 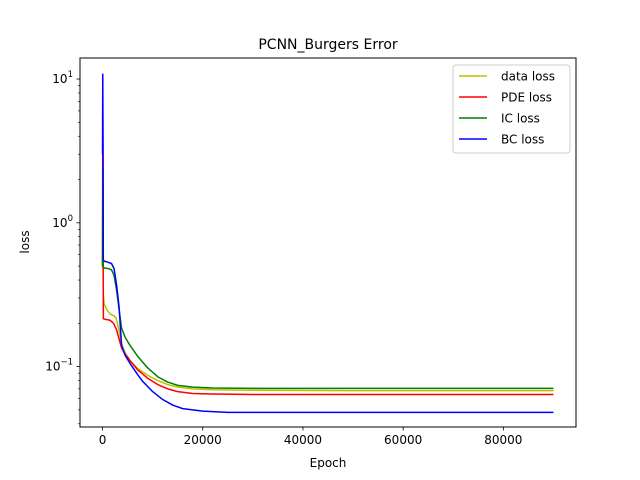 What do you see at coordinates (303, 440) in the screenshot?
I see `x-tick-label: 40000` at bounding box center [303, 440].